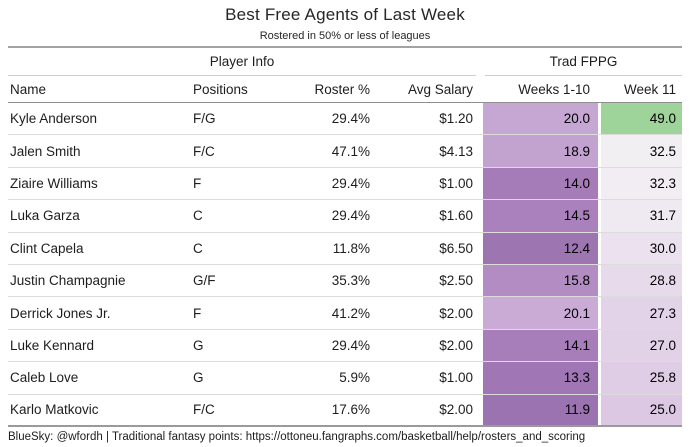  I want to click on weeks-1-10-fppg-cell: 14.0, so click(540, 184).